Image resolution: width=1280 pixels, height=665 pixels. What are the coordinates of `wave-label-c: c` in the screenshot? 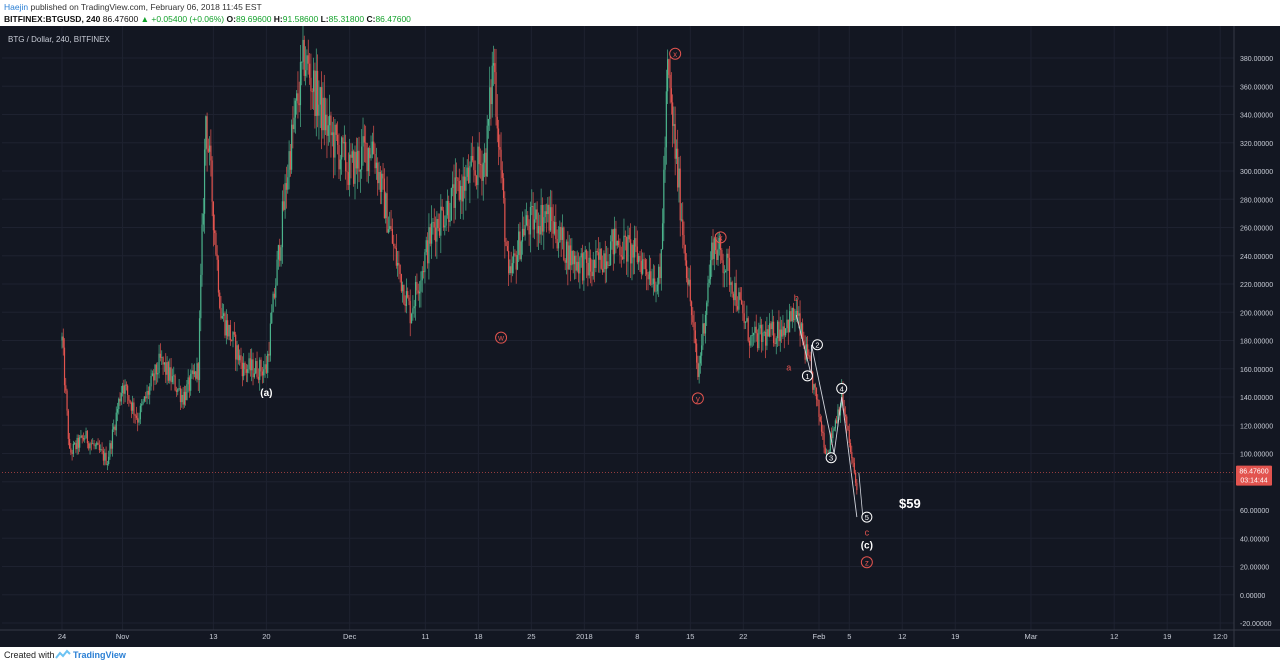 It's located at (867, 533).